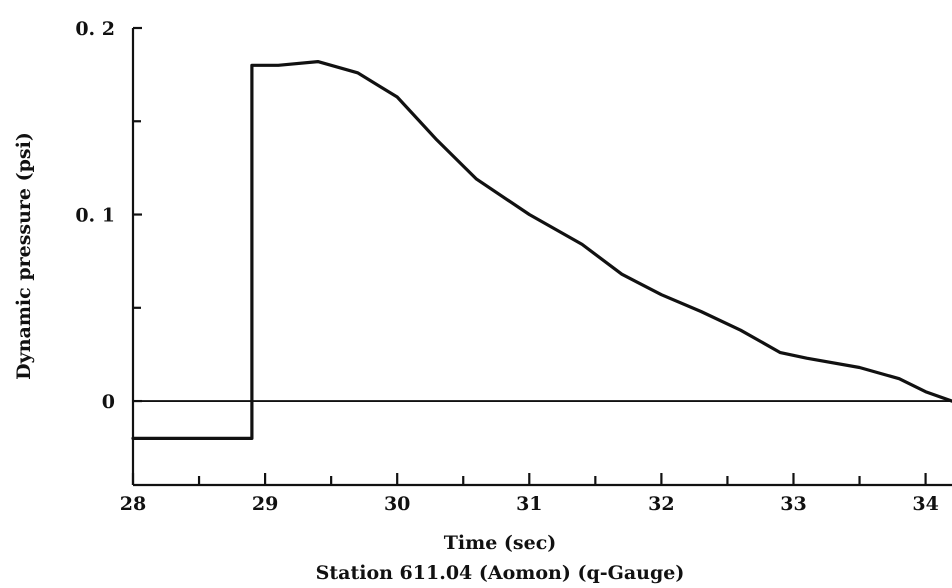 The image size is (952, 588). What do you see at coordinates (529, 504) in the screenshot?
I see `x-tick-label: 31` at bounding box center [529, 504].